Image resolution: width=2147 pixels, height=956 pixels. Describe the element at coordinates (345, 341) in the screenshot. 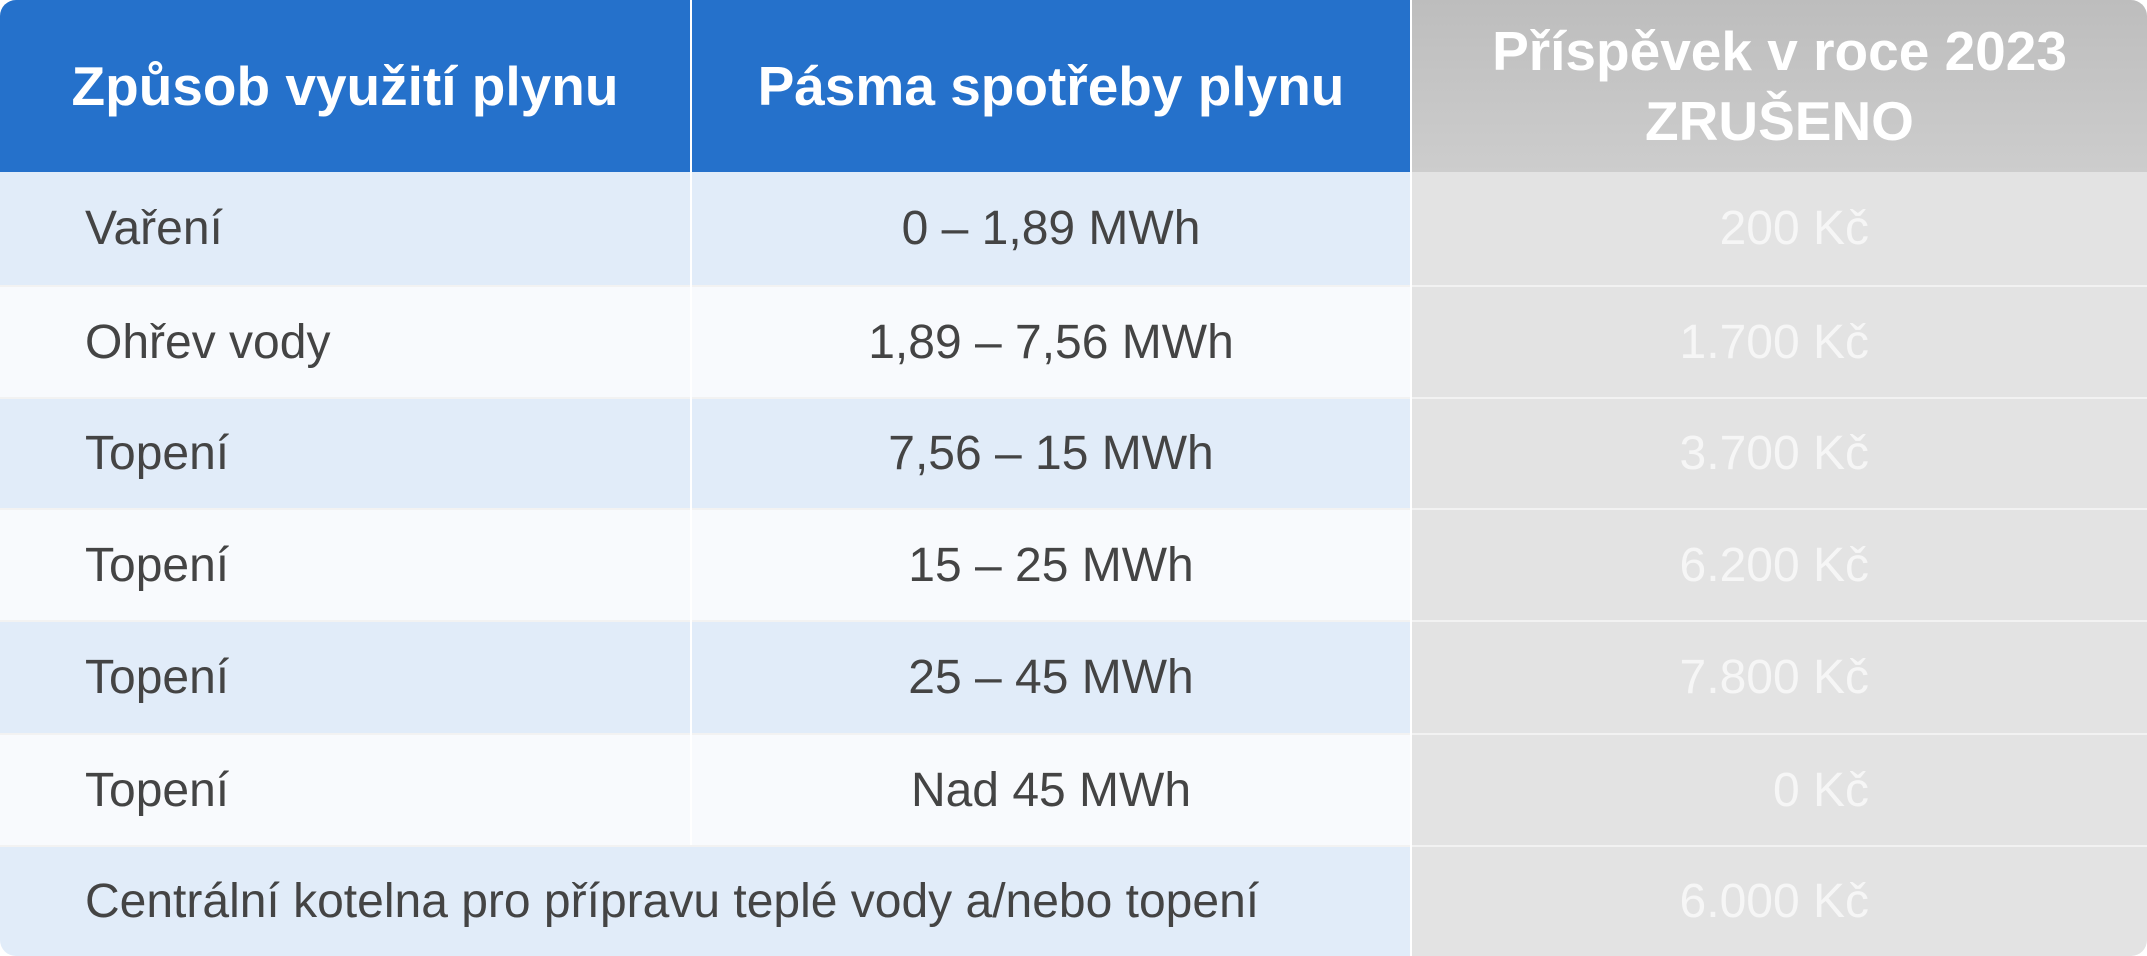

I see `table-cell: Ohřev vody` at that location.